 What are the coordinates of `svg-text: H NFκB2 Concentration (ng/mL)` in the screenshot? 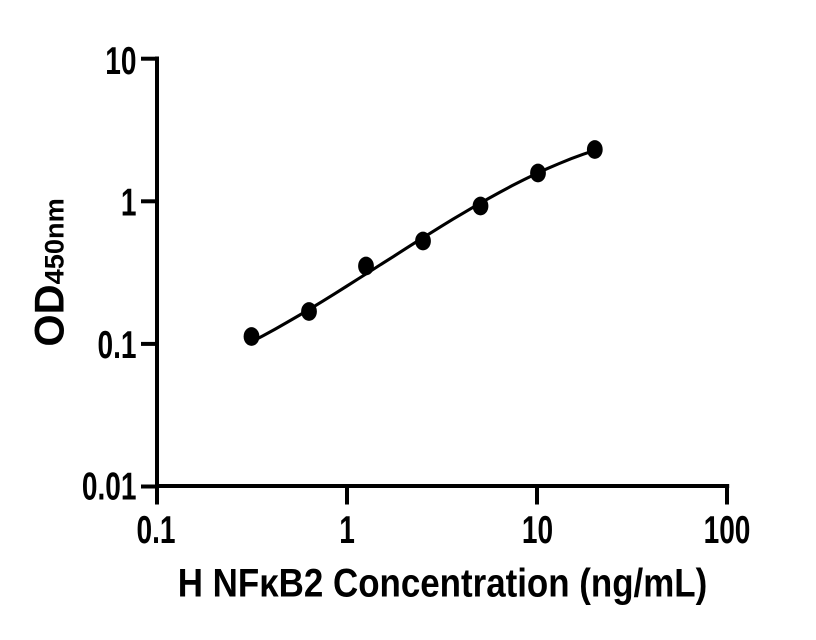 It's located at (442, 582).